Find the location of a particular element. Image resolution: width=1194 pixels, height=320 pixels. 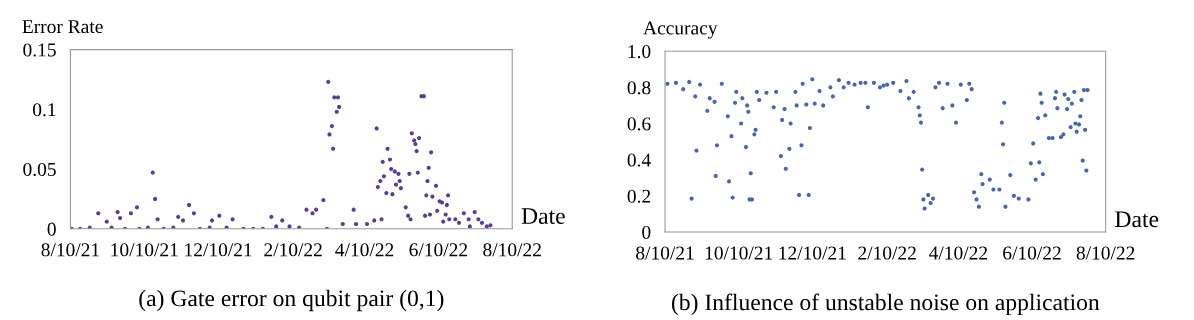

y-tick-label: 0.6 is located at coordinates (639, 124).